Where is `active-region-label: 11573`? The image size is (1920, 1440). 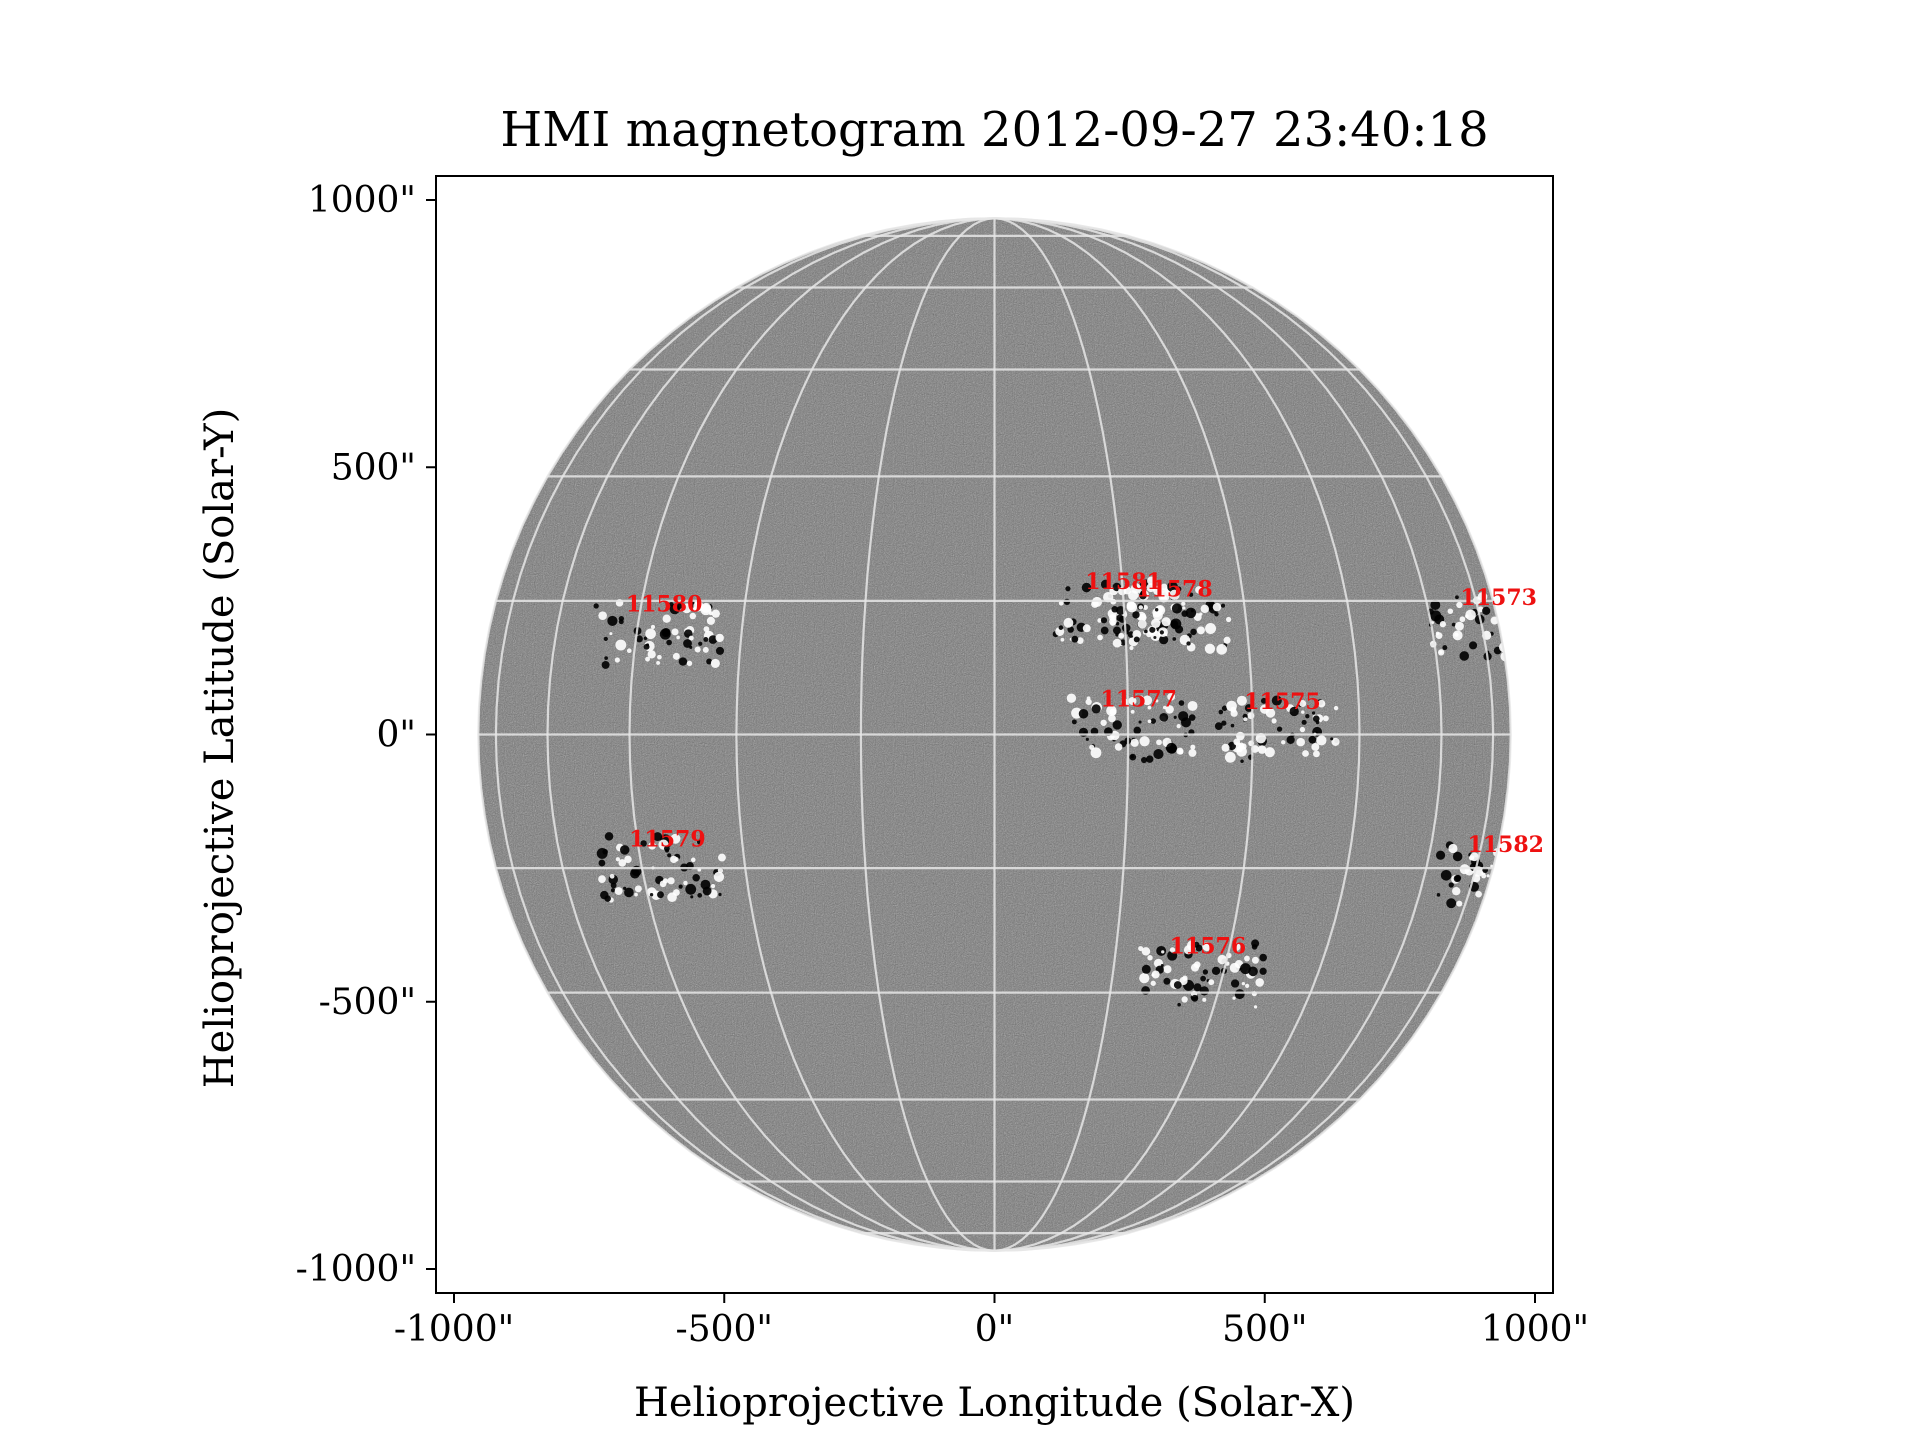
active-region-label: 11573 is located at coordinates (1498, 598).